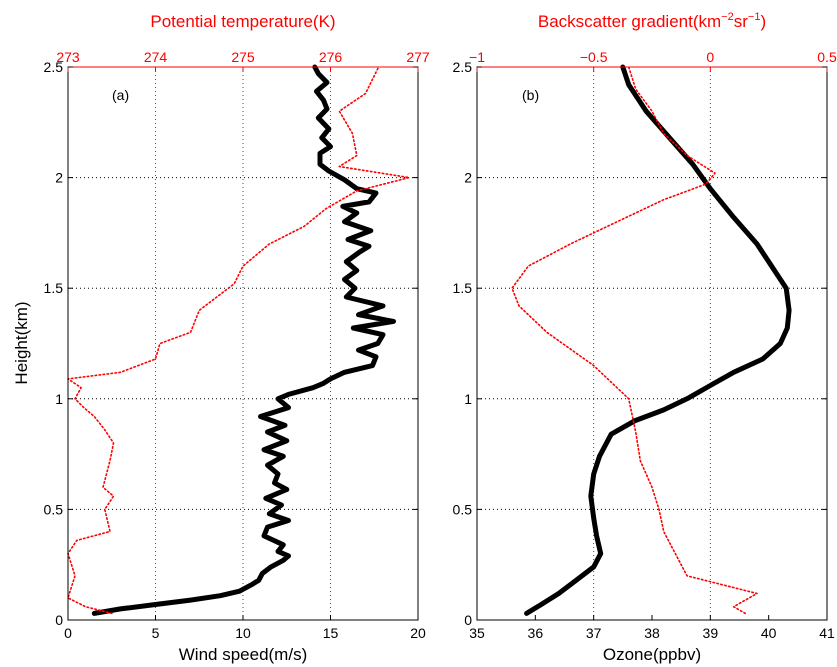 The width and height of the screenshot is (837, 667). Describe the element at coordinates (331, 57) in the screenshot. I see `x2-tick-label: 276` at that location.